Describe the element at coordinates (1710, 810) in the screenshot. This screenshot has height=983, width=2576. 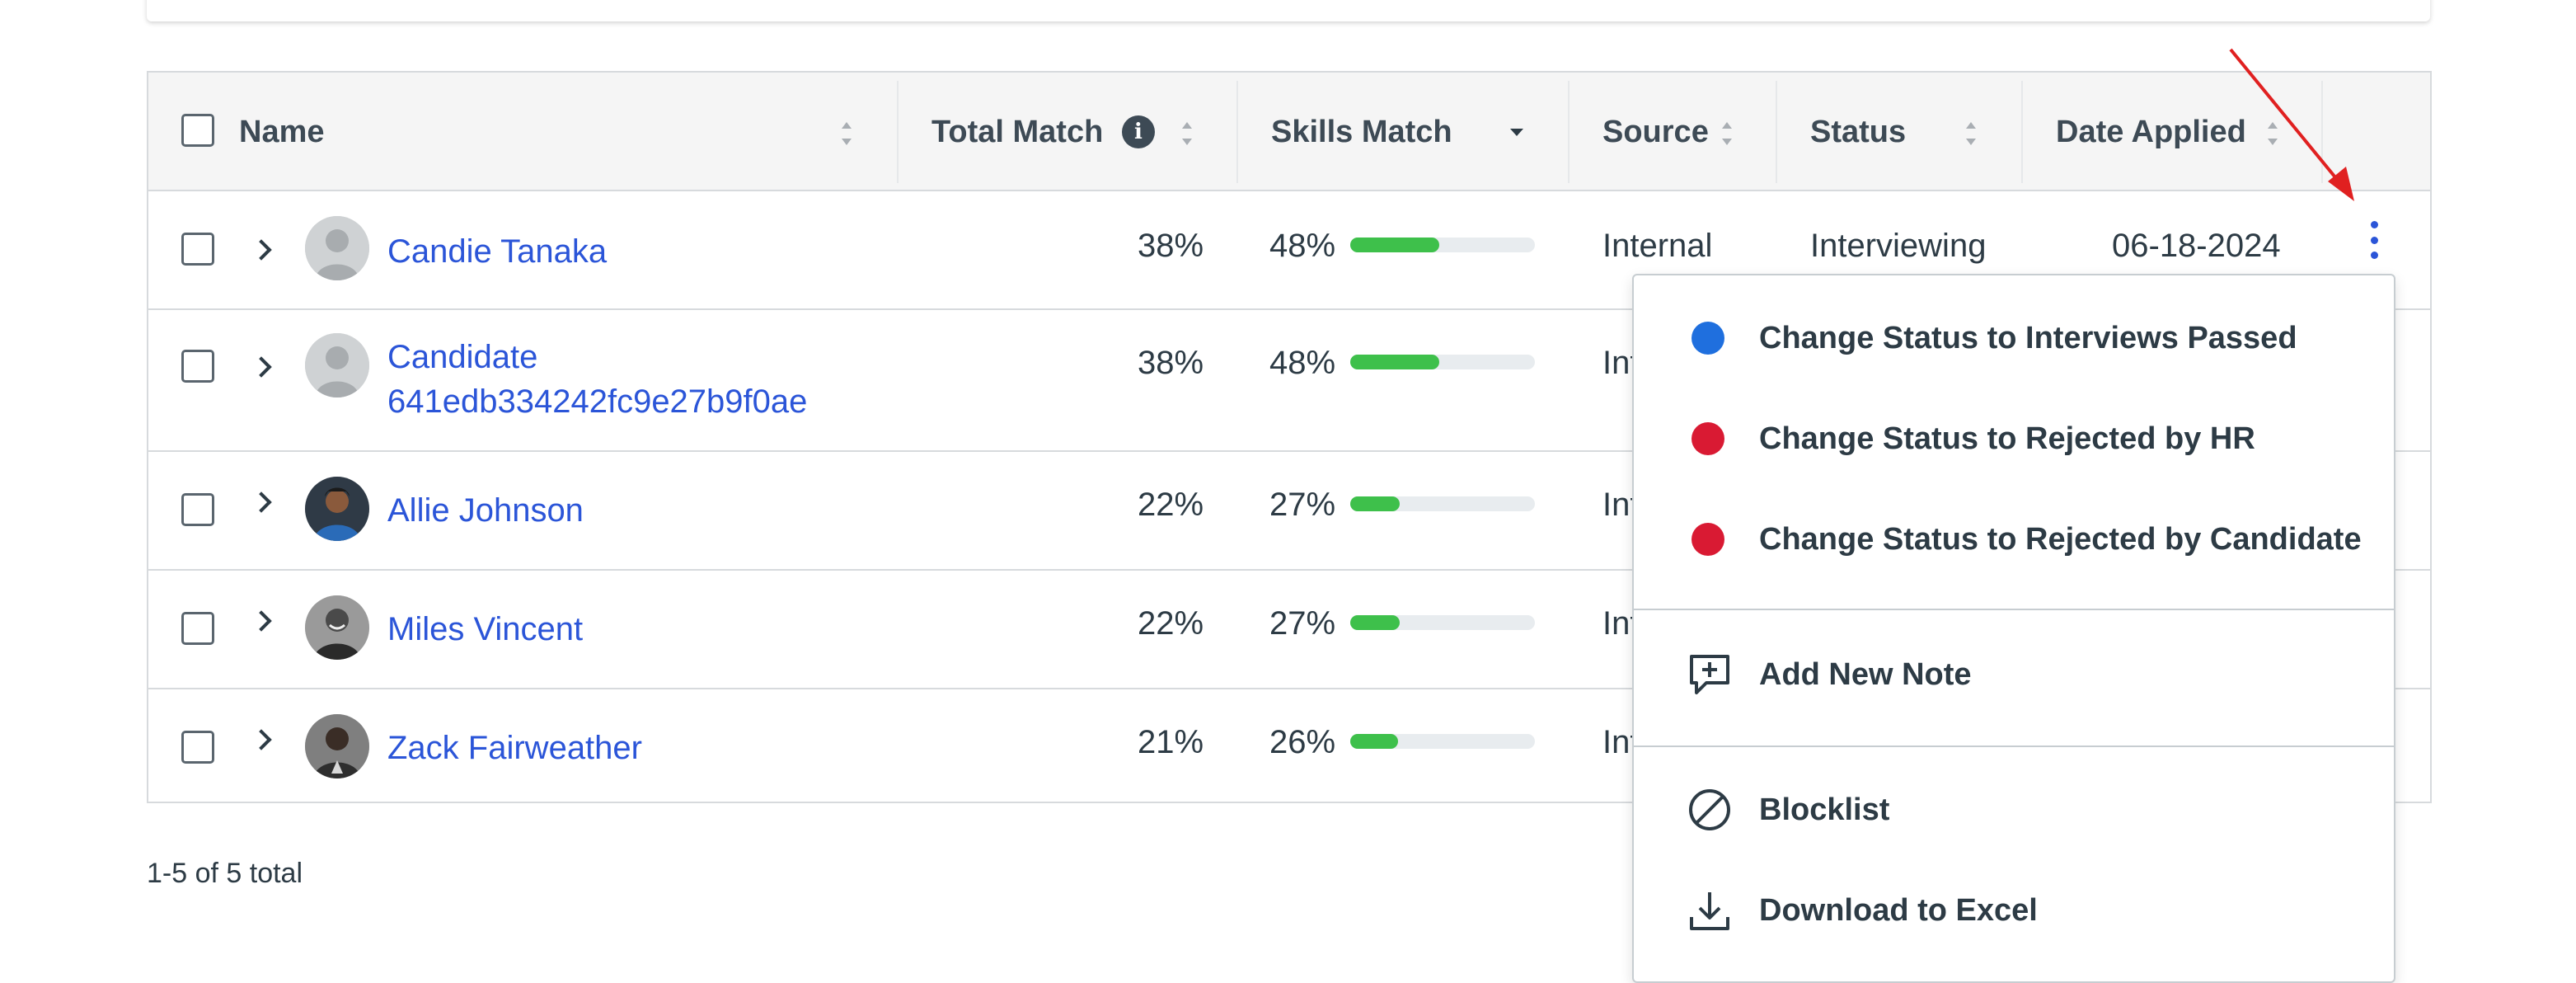
I see `blocklist-icon` at that location.